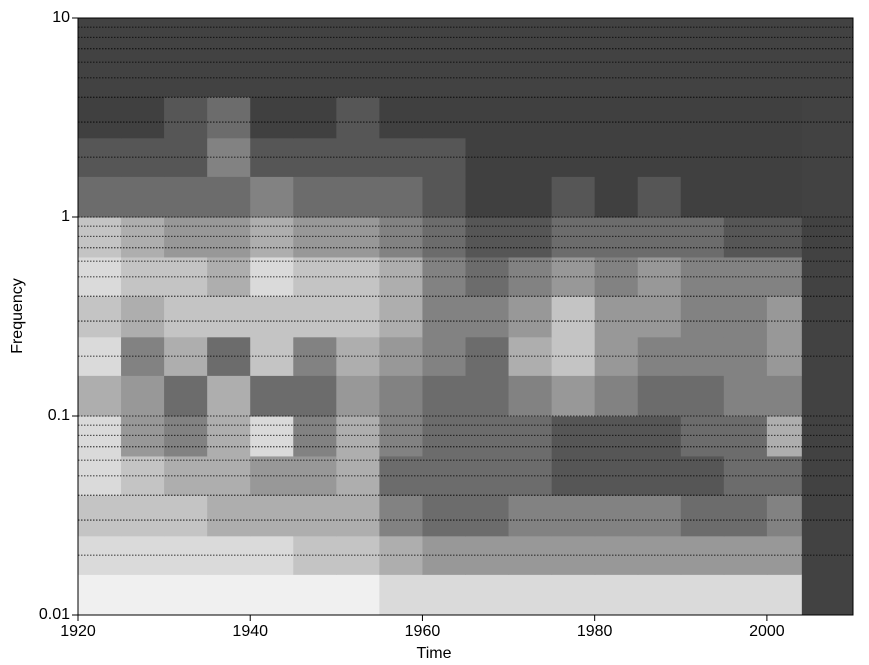 This screenshot has height=665, width=869. Describe the element at coordinates (595, 631) in the screenshot. I see `x-tick-label: 1980` at that location.